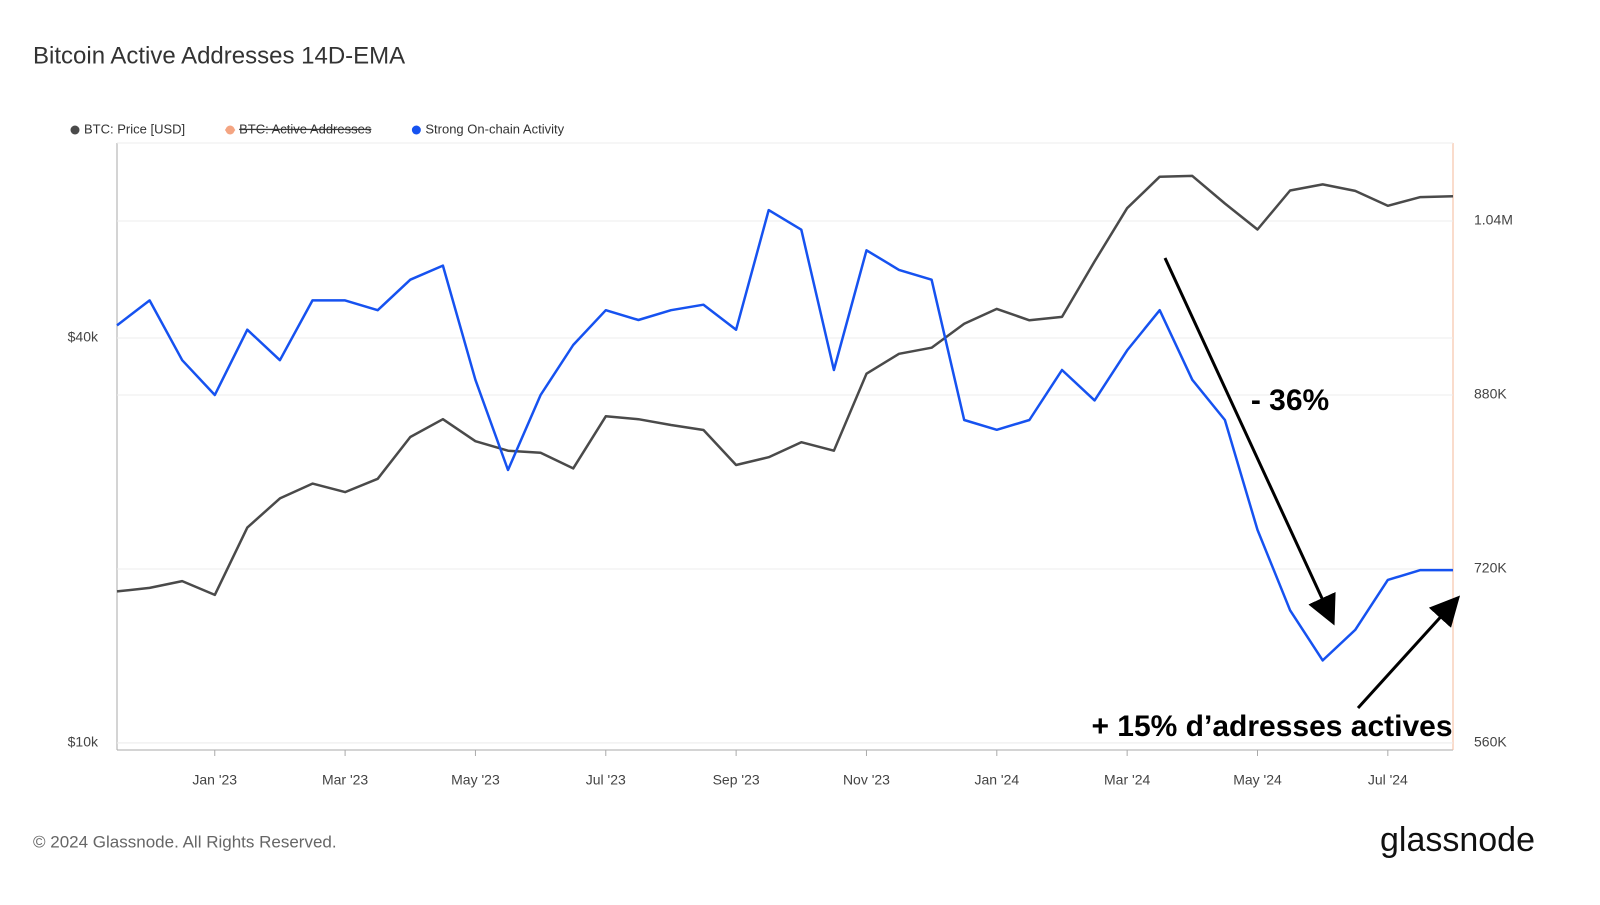 This screenshot has width=1600, height=905. What do you see at coordinates (1257, 780) in the screenshot?
I see `x-tick-label: May '24` at bounding box center [1257, 780].